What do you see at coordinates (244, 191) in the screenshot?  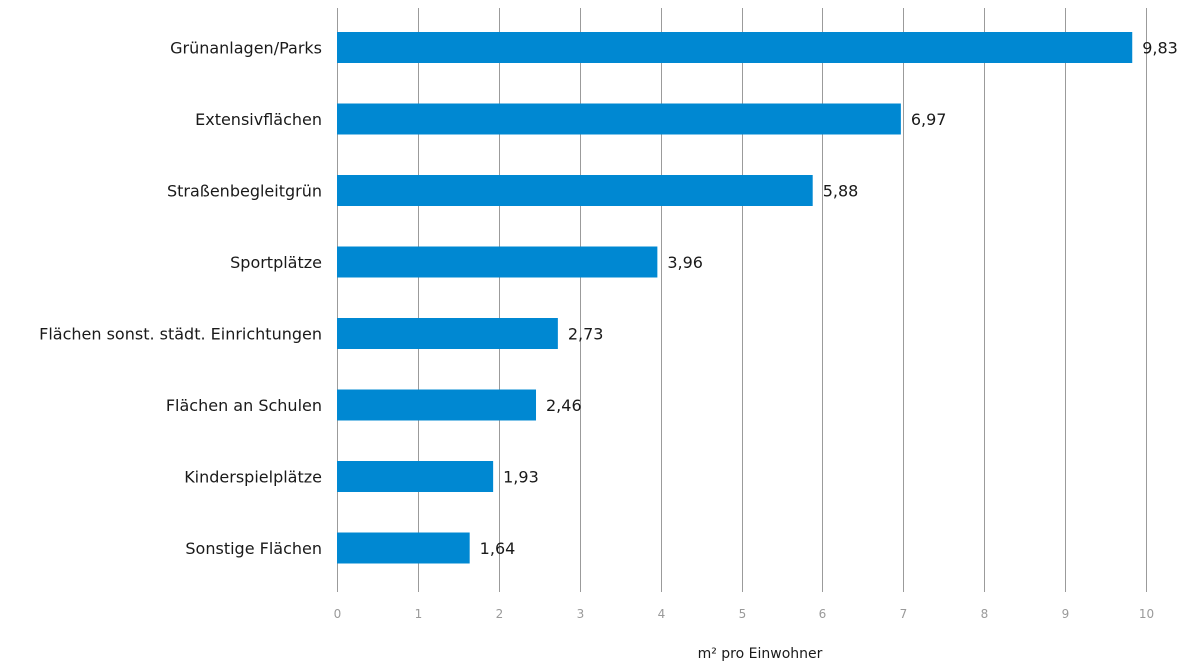 I see `category-label: Straßenbegleitgrün` at bounding box center [244, 191].